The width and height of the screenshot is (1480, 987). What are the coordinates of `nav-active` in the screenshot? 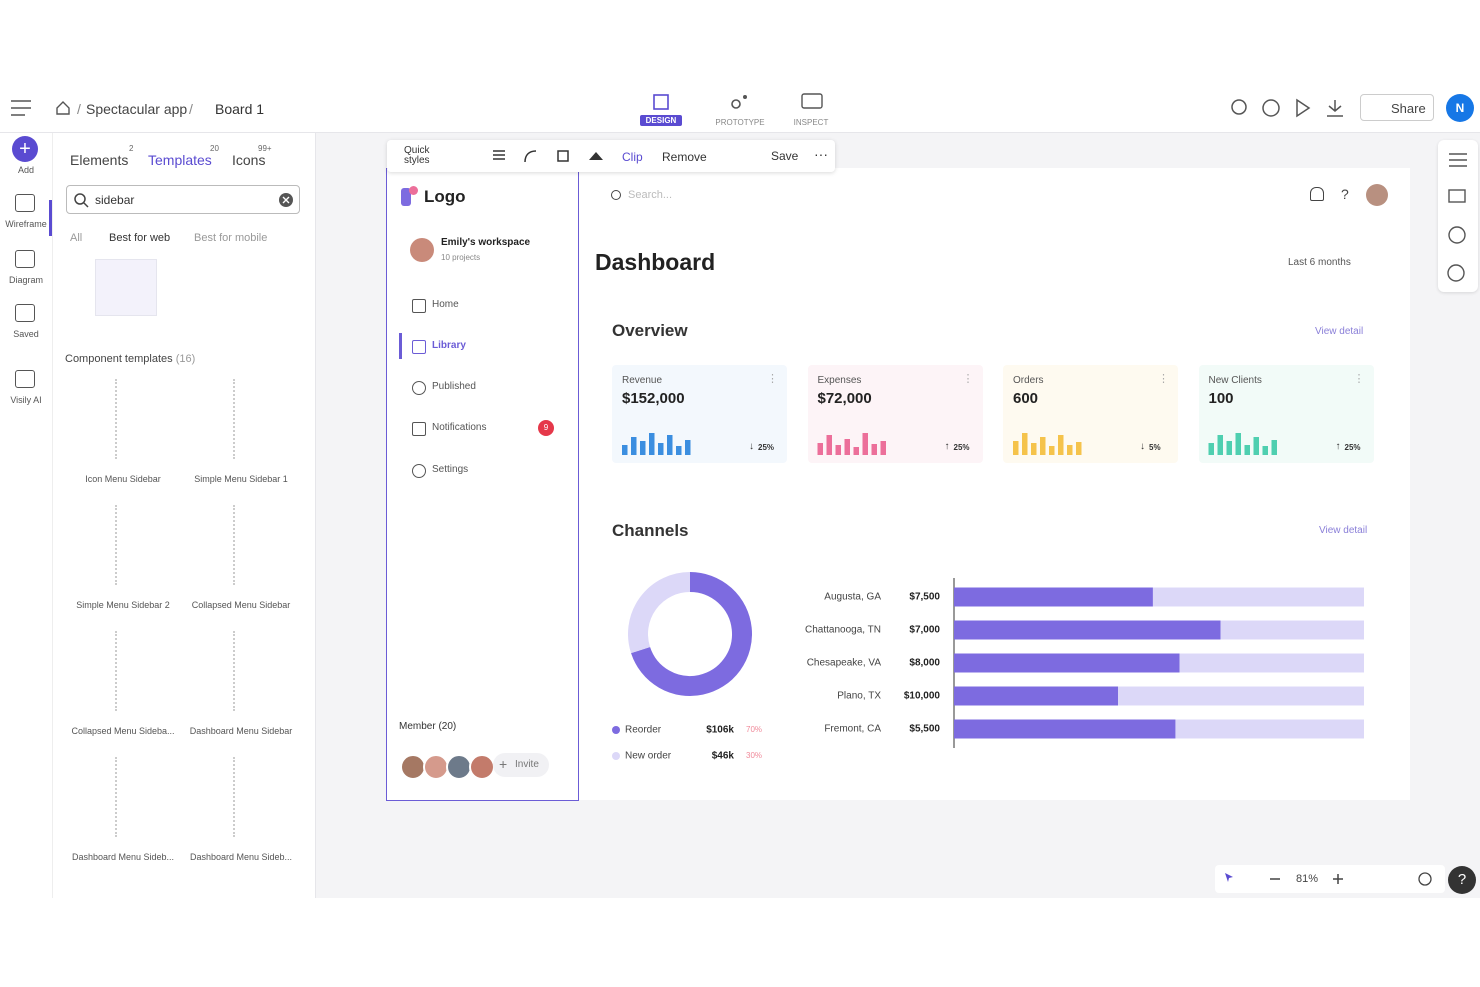 It's located at (400, 346).